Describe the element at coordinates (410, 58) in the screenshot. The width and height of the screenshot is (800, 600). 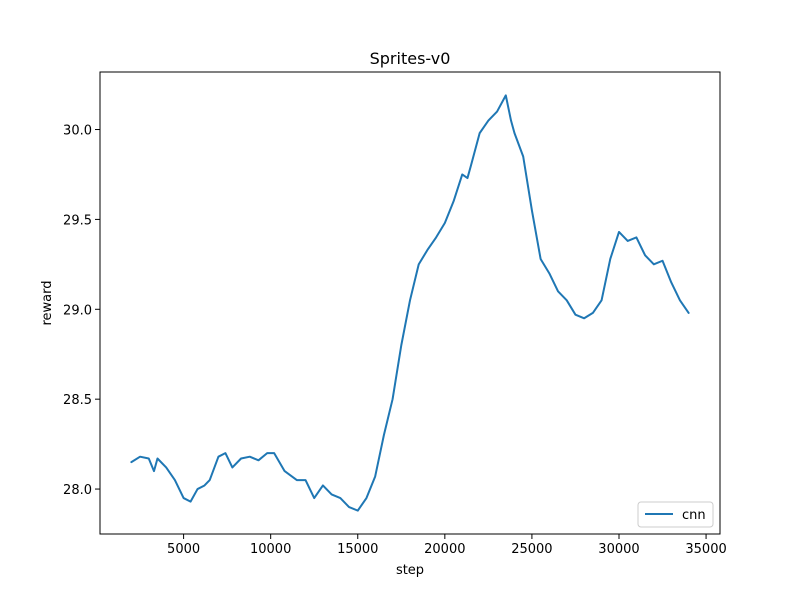
I see `chart-title: Sprites-v0` at that location.